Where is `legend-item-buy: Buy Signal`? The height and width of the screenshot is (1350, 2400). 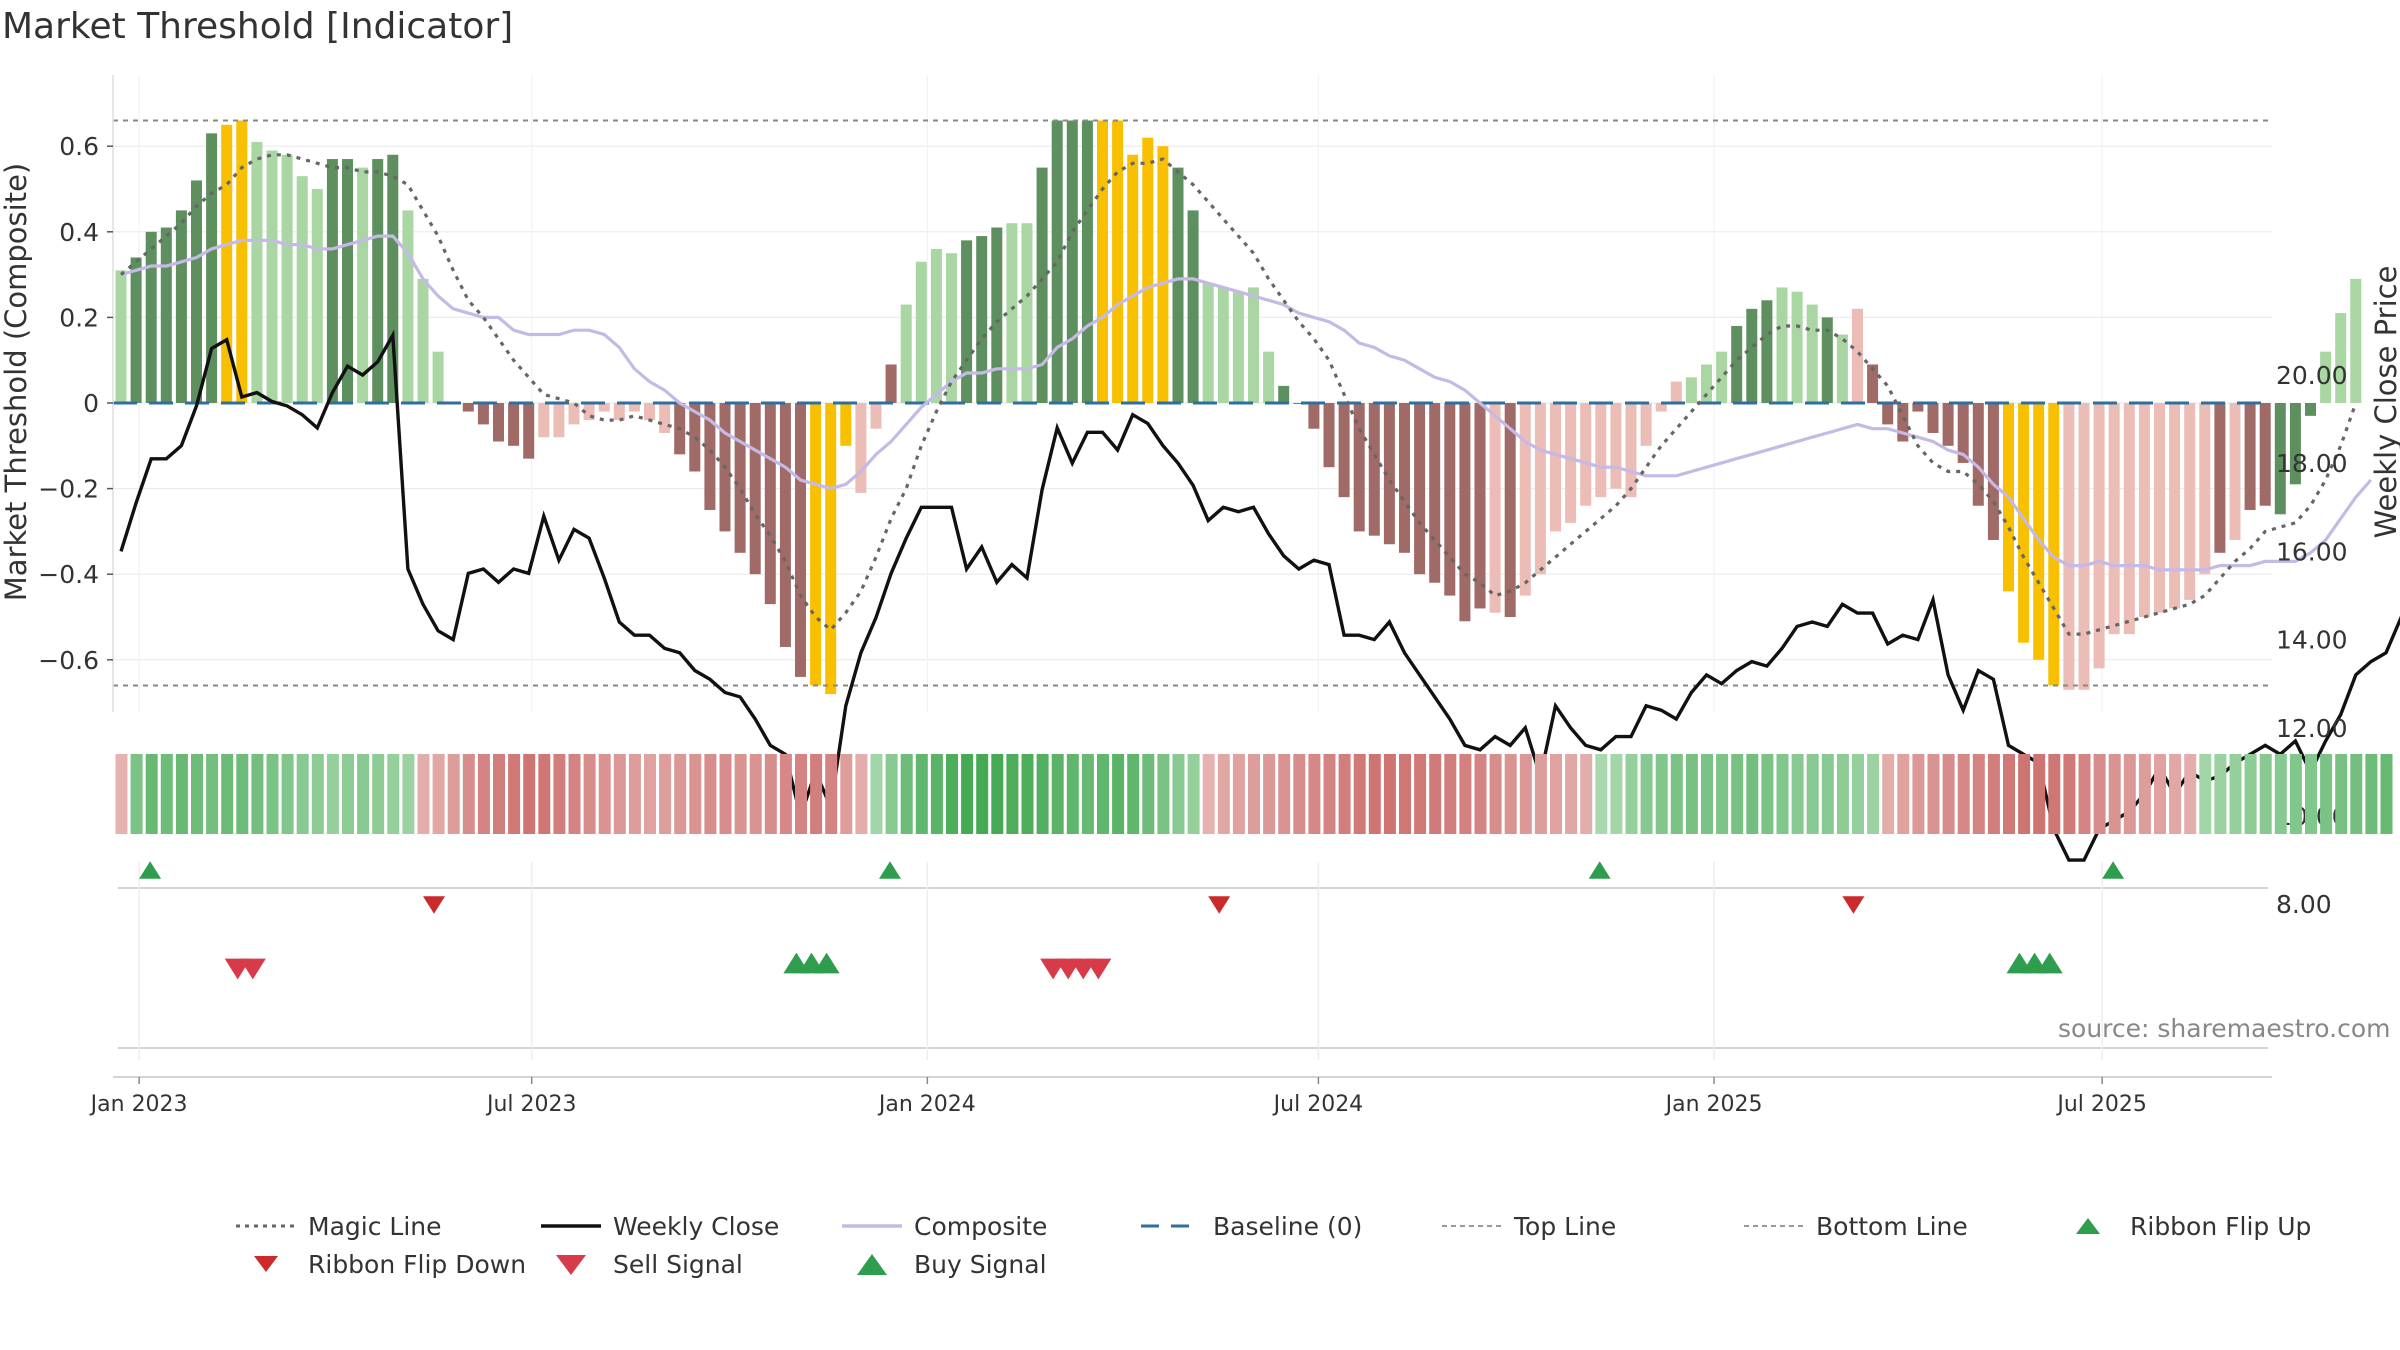 legend-item-buy: Buy Signal is located at coordinates (942, 1264).